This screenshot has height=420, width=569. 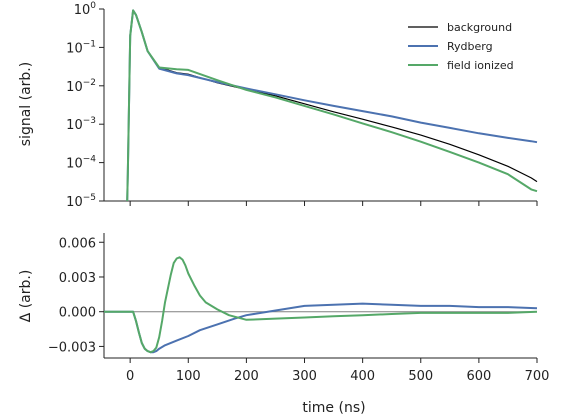 I want to click on x-axis-label: time (ns), so click(x=333, y=408).